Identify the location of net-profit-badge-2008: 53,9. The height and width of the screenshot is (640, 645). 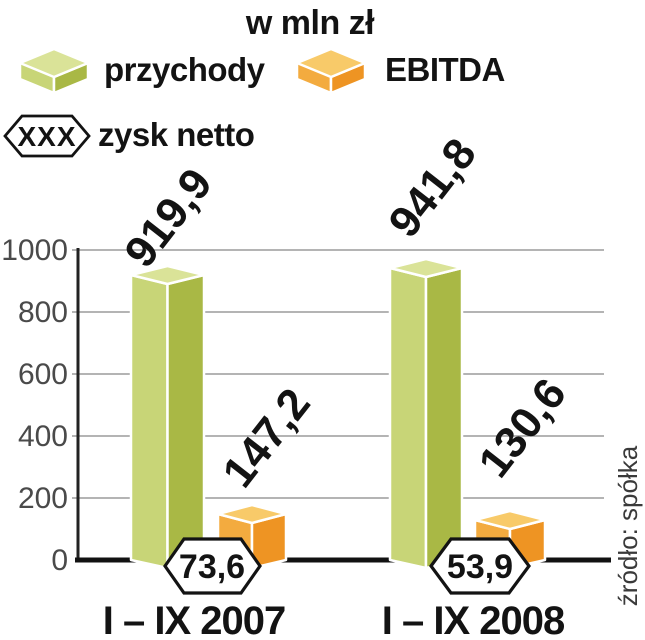
(480, 566).